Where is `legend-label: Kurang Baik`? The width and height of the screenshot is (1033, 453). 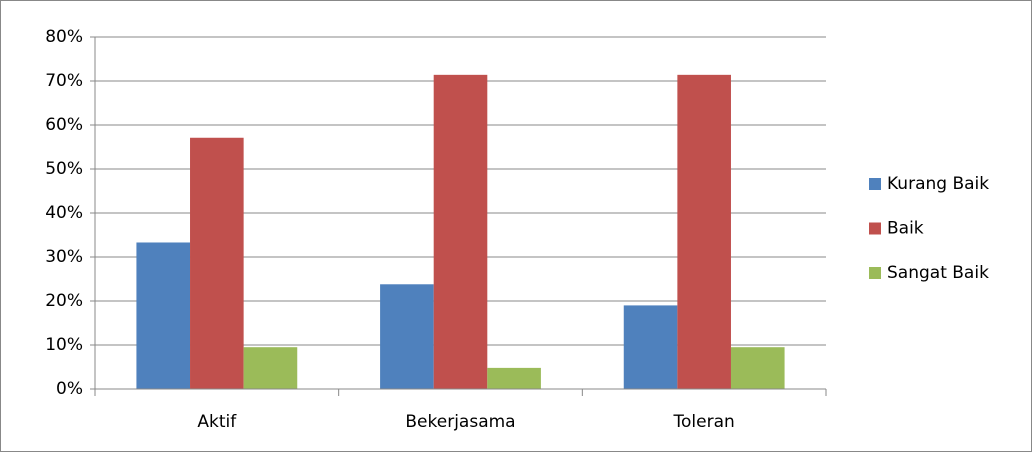 legend-label: Kurang Baik is located at coordinates (938, 184).